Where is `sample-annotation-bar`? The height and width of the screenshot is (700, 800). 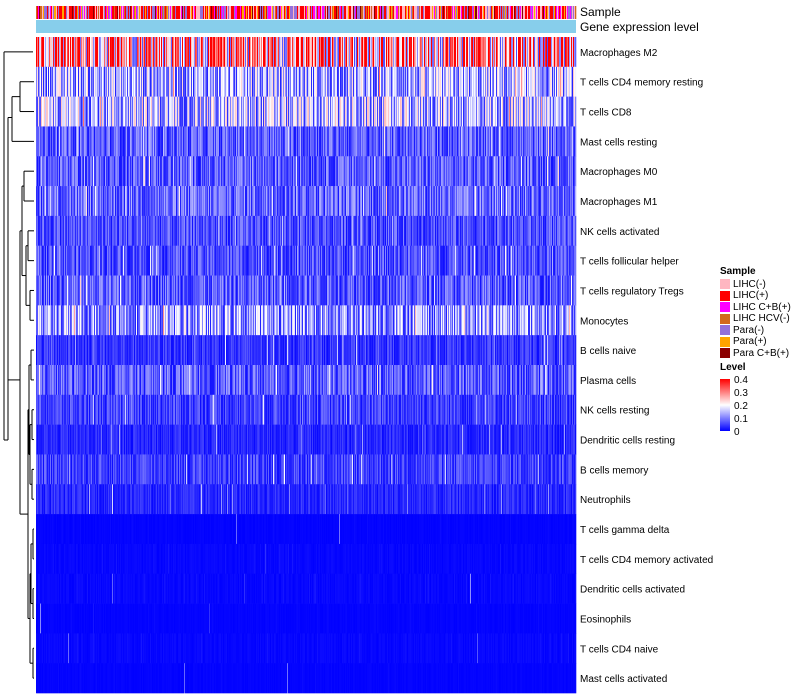 sample-annotation-bar is located at coordinates (306, 12).